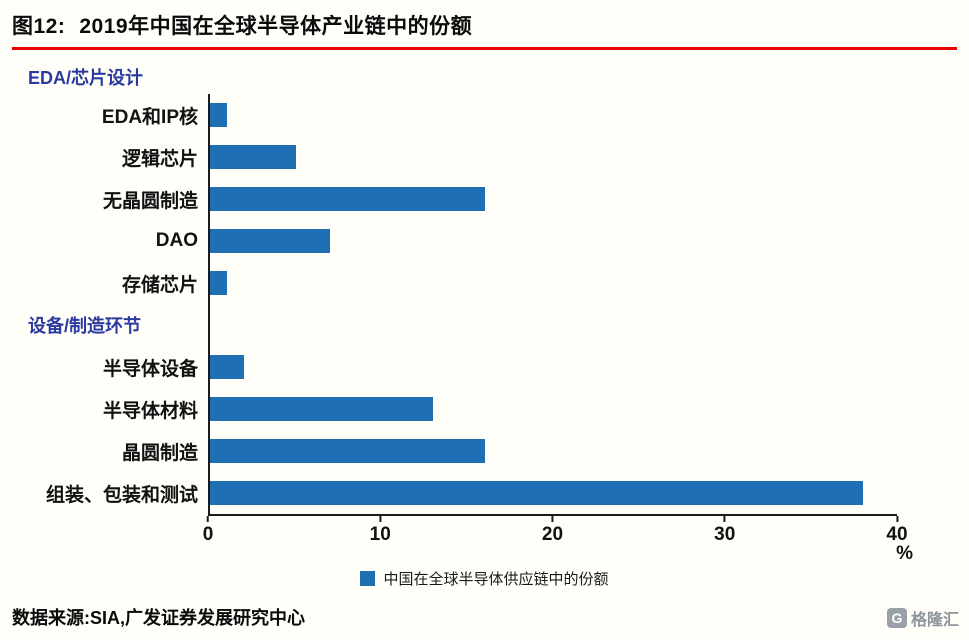 This screenshot has width=969, height=640. What do you see at coordinates (219, 283) in the screenshot?
I see `bar-memory-chip` at bounding box center [219, 283].